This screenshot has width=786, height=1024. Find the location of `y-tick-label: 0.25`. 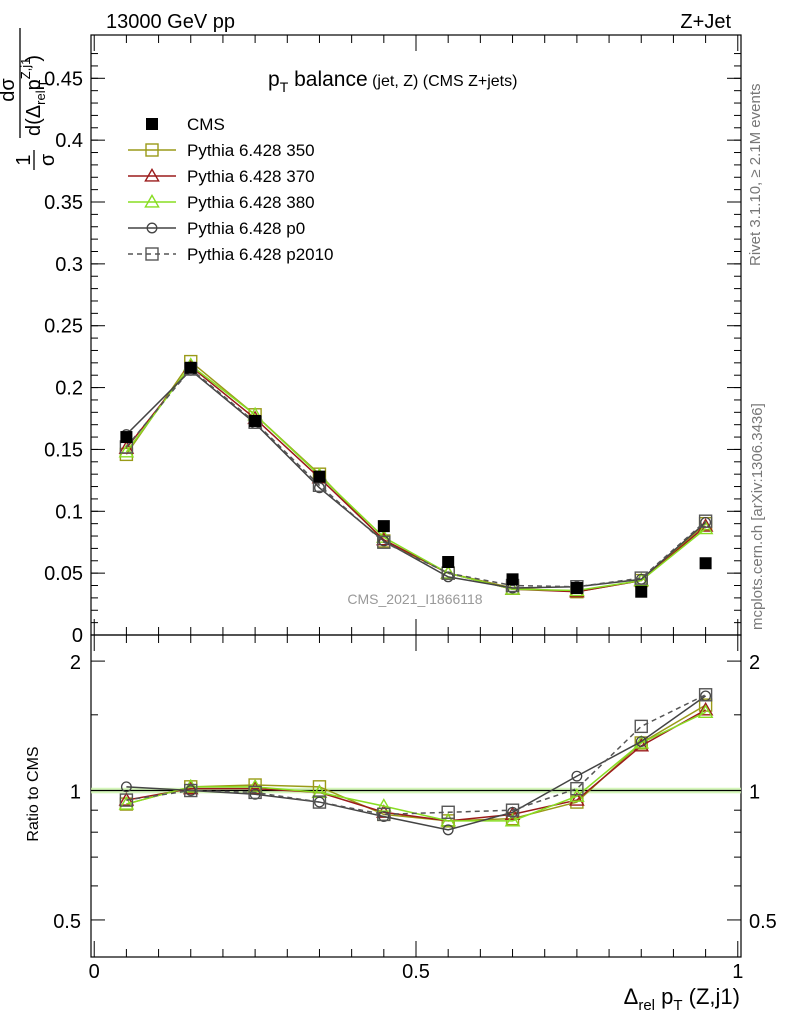

y-tick-label: 0.25 is located at coordinates (63, 327).